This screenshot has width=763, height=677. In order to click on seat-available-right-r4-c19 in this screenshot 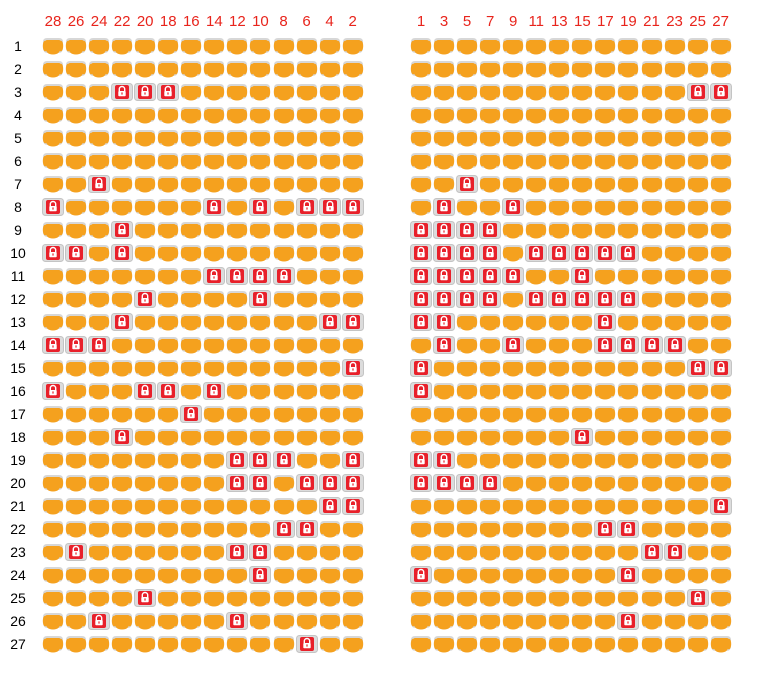, I will do `click(628, 115)`.